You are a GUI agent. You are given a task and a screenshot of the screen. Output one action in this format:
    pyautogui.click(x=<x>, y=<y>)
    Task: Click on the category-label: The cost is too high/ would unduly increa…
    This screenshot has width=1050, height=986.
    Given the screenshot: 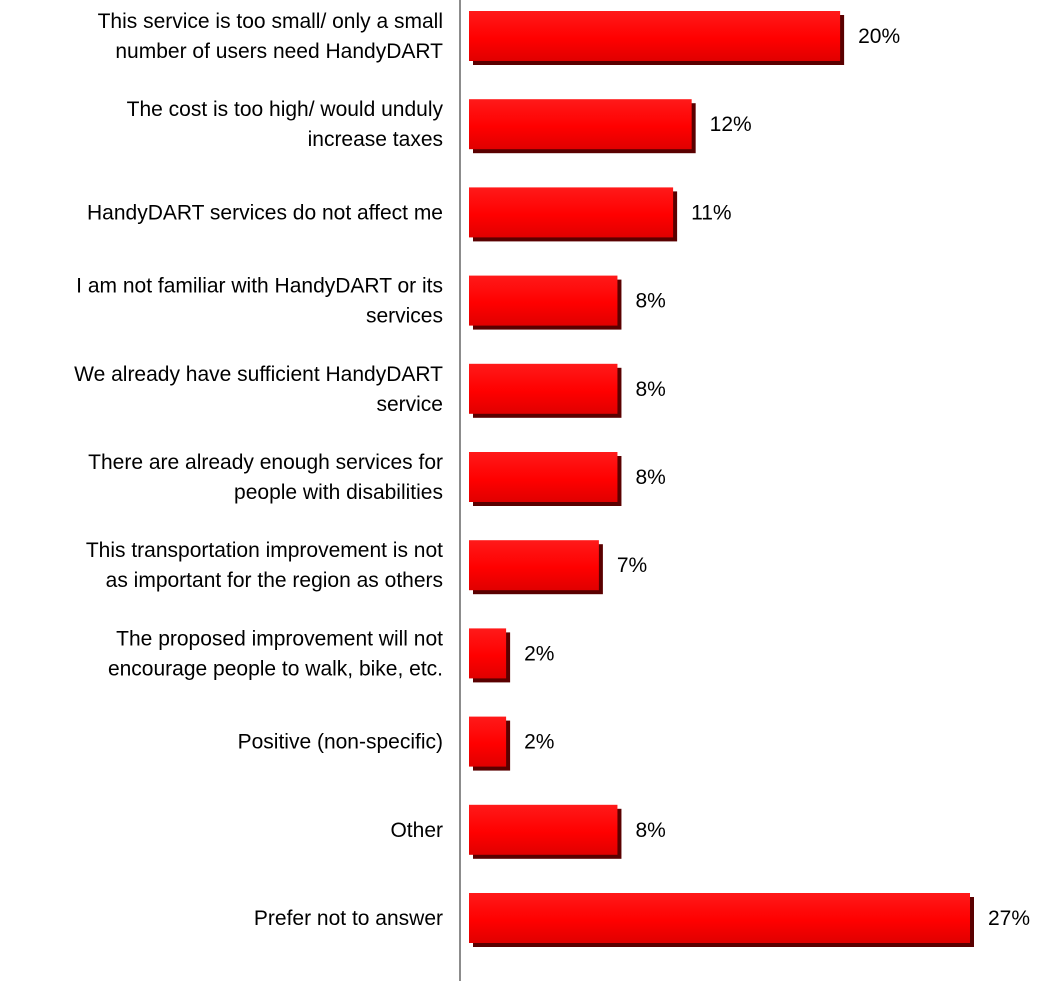 What is the action you would take?
    pyautogui.click(x=285, y=124)
    